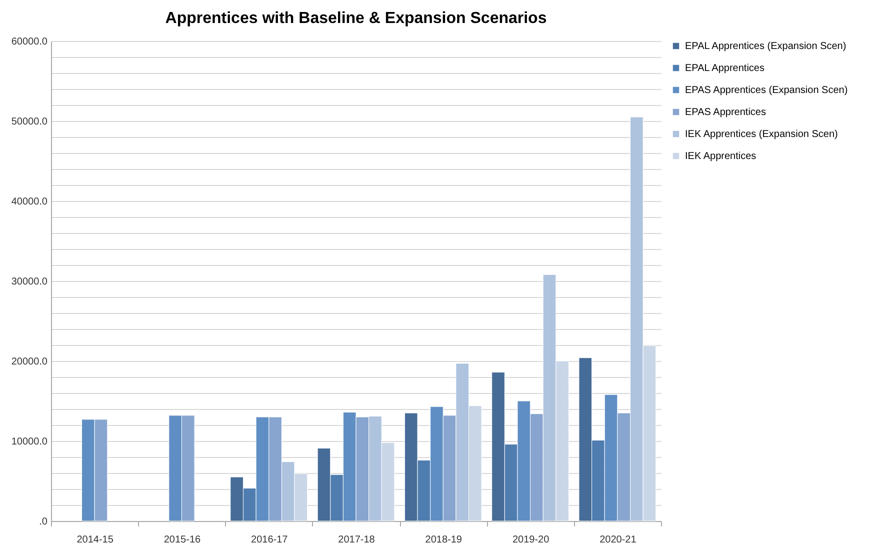 The height and width of the screenshot is (556, 890). What do you see at coordinates (29, 202) in the screenshot?
I see `y-tick-label: 40000.0` at bounding box center [29, 202].